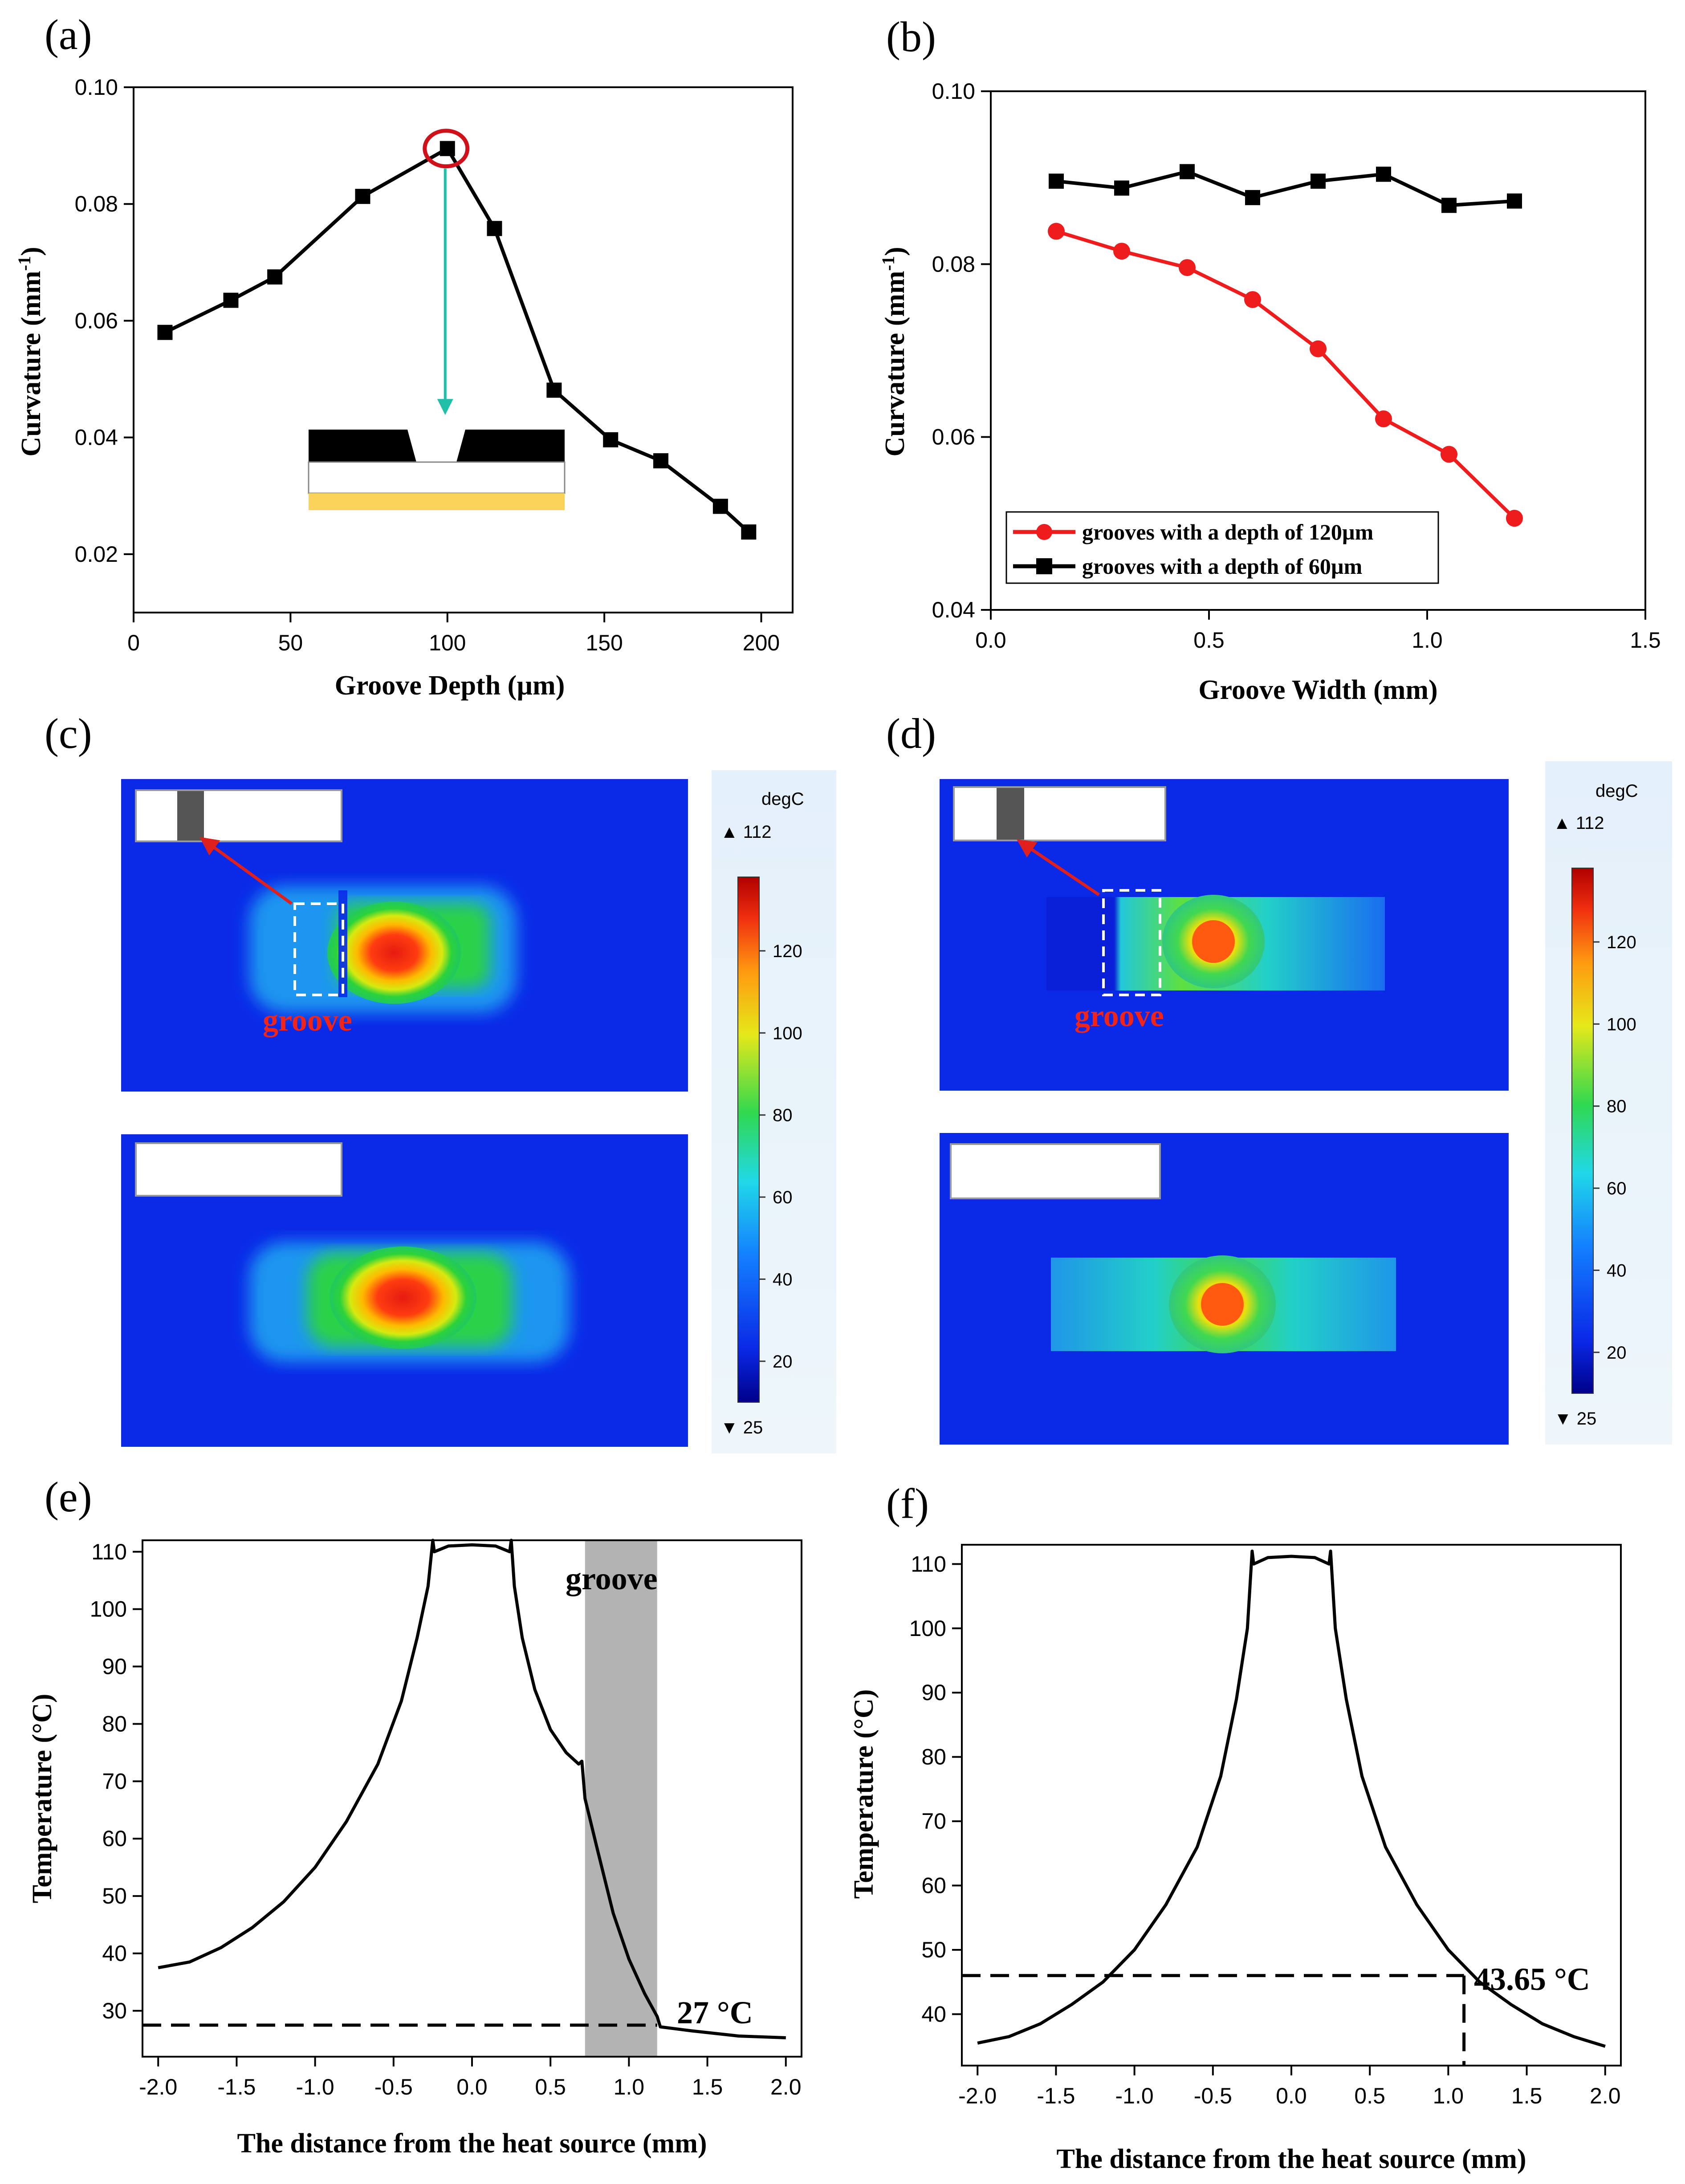  I want to click on chart-b-series, so click(1285, 345).